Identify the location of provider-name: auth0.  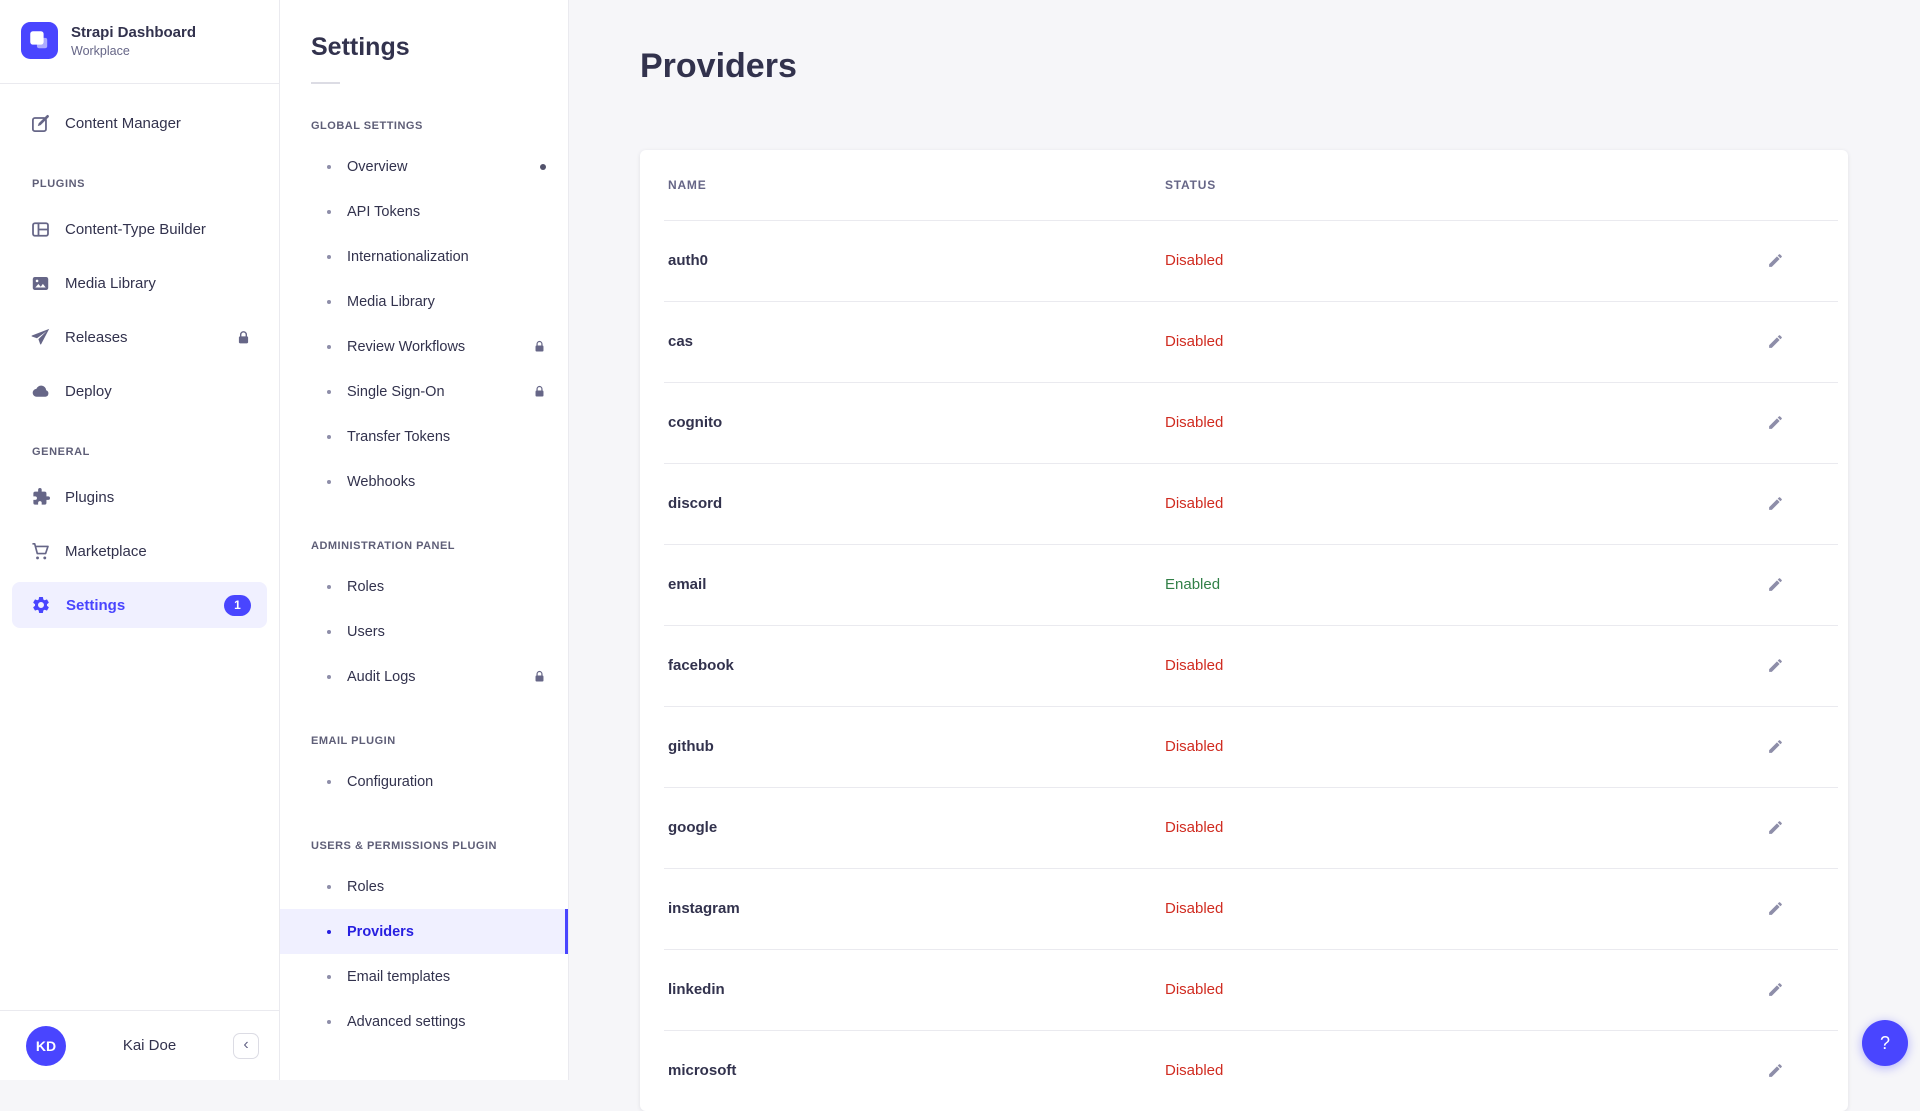
(916, 260).